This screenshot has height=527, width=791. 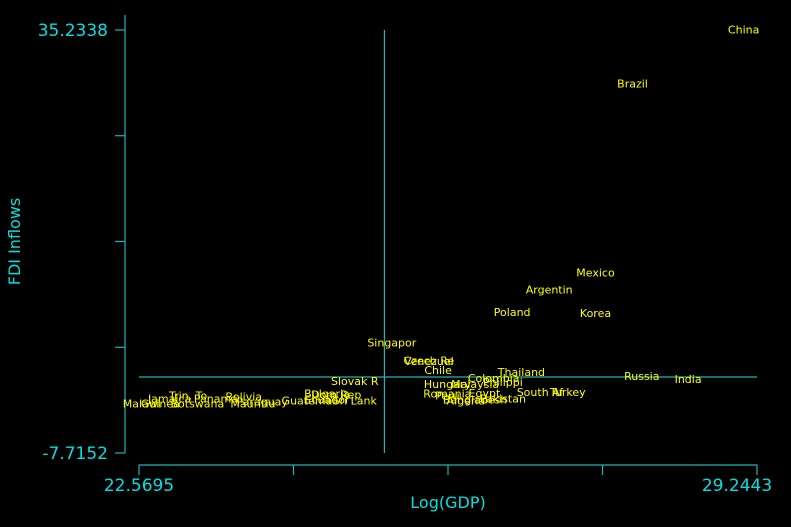 I want to click on point-label: Peru, so click(x=447, y=396).